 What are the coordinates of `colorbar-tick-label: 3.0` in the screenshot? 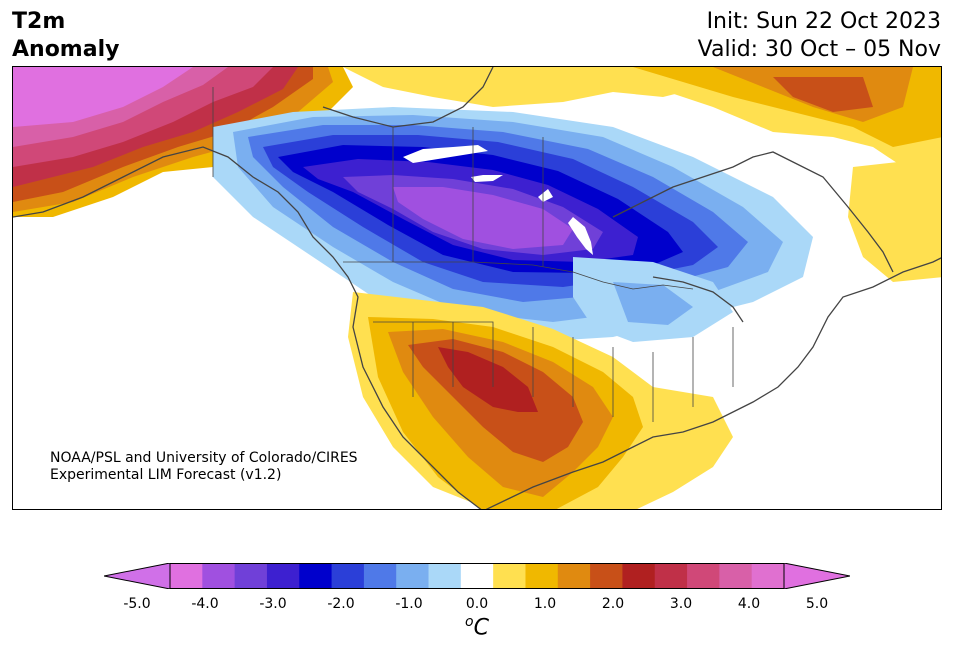 It's located at (681, 604).